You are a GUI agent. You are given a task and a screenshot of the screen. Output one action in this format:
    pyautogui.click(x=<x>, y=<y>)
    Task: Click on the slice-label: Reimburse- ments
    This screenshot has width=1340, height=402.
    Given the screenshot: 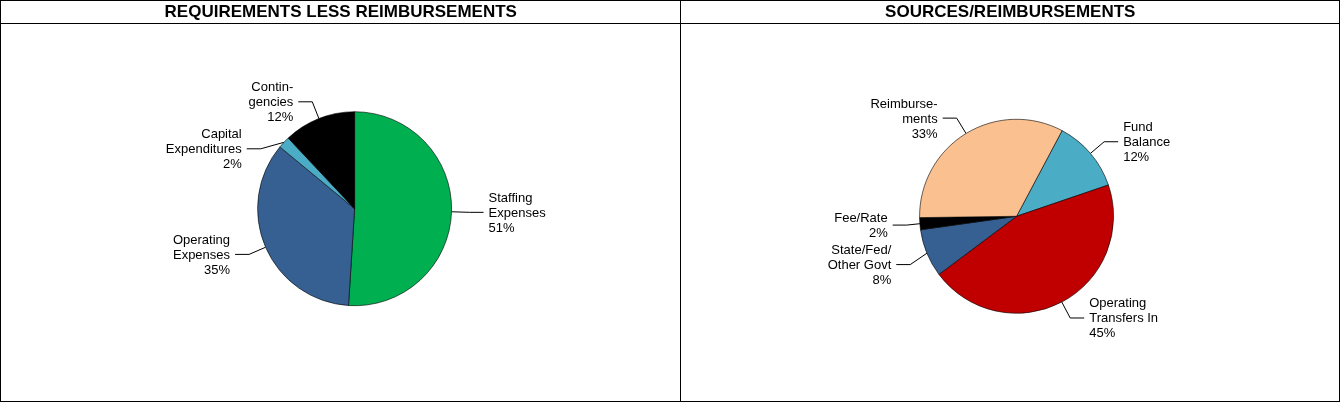 What is the action you would take?
    pyautogui.click(x=904, y=110)
    